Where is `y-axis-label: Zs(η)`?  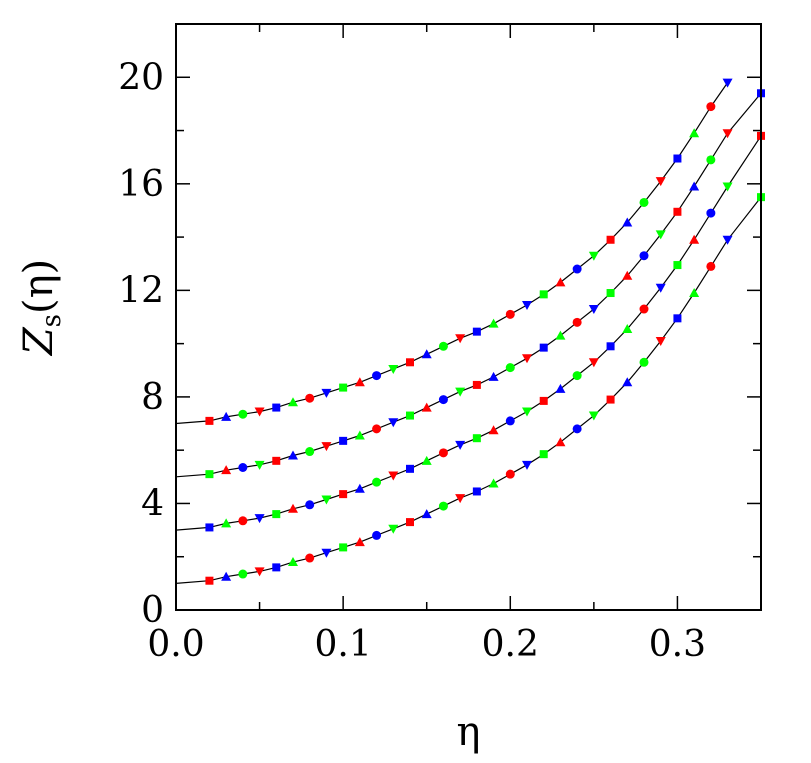 y-axis-label: Zs(η) is located at coordinates (41, 308).